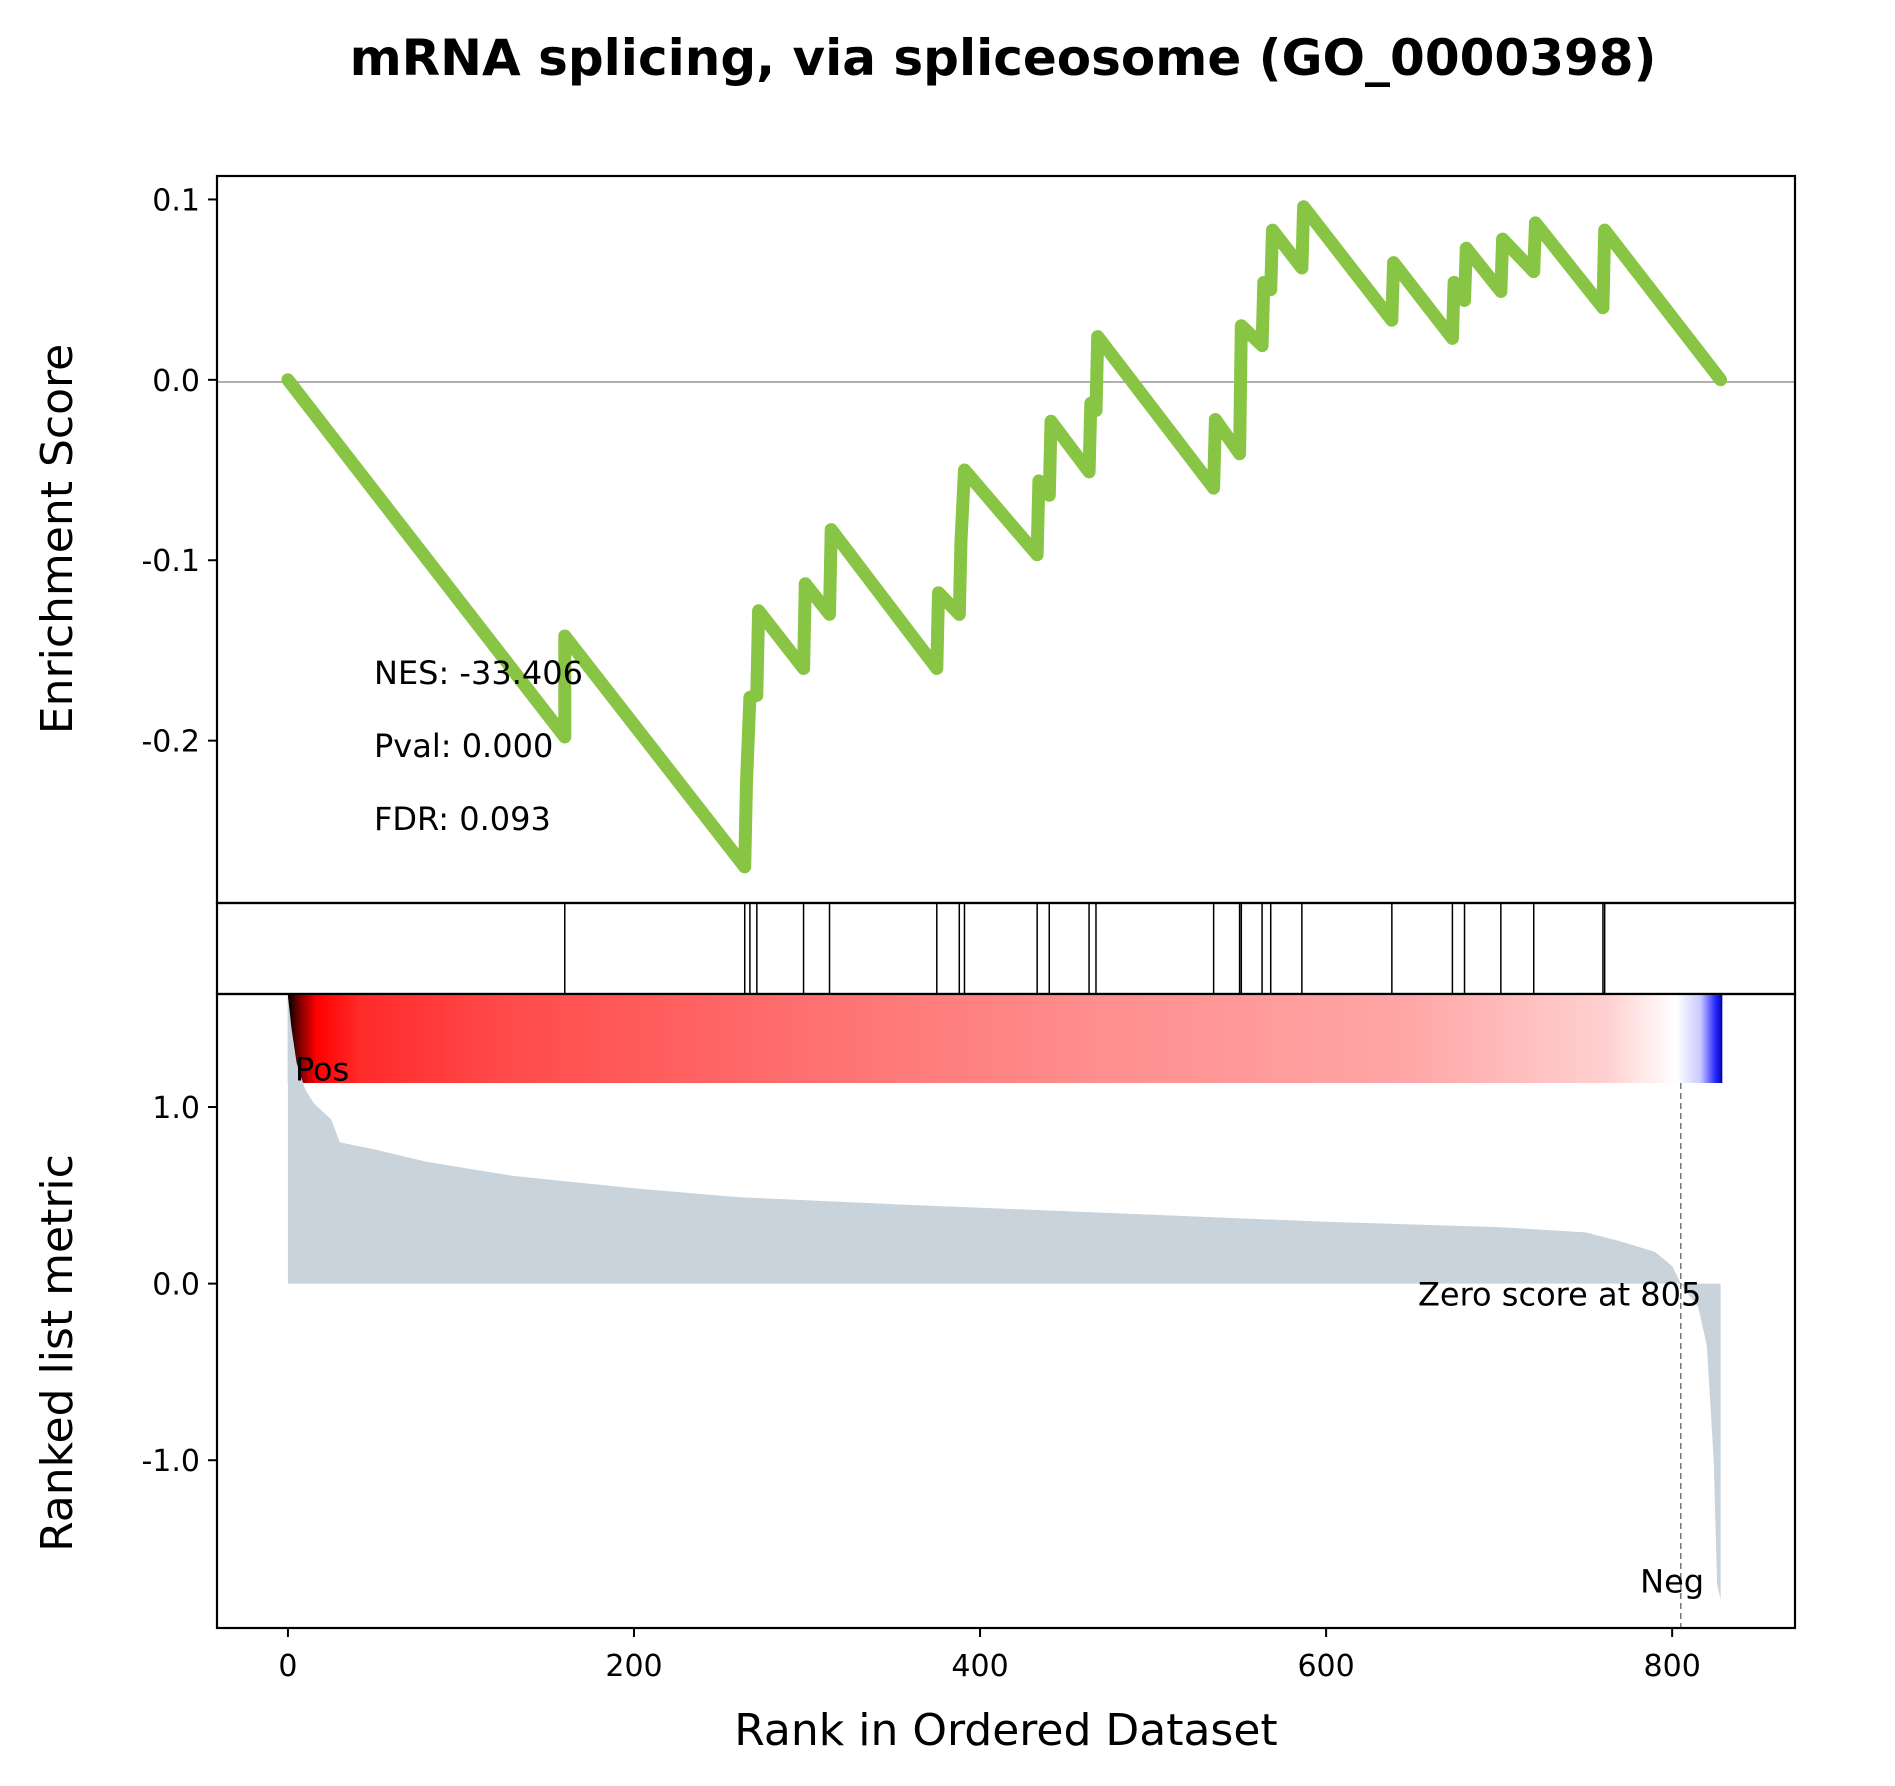 This screenshot has height=1786, width=1895. What do you see at coordinates (1672, 1666) in the screenshot?
I see `x-tick-label: 800` at bounding box center [1672, 1666].